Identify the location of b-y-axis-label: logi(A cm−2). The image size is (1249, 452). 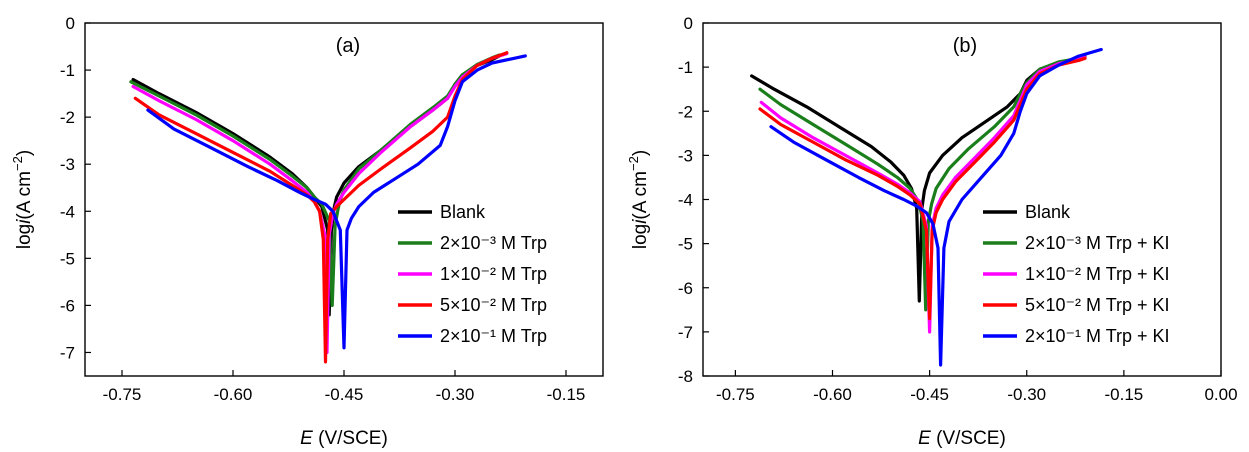
(638, 199).